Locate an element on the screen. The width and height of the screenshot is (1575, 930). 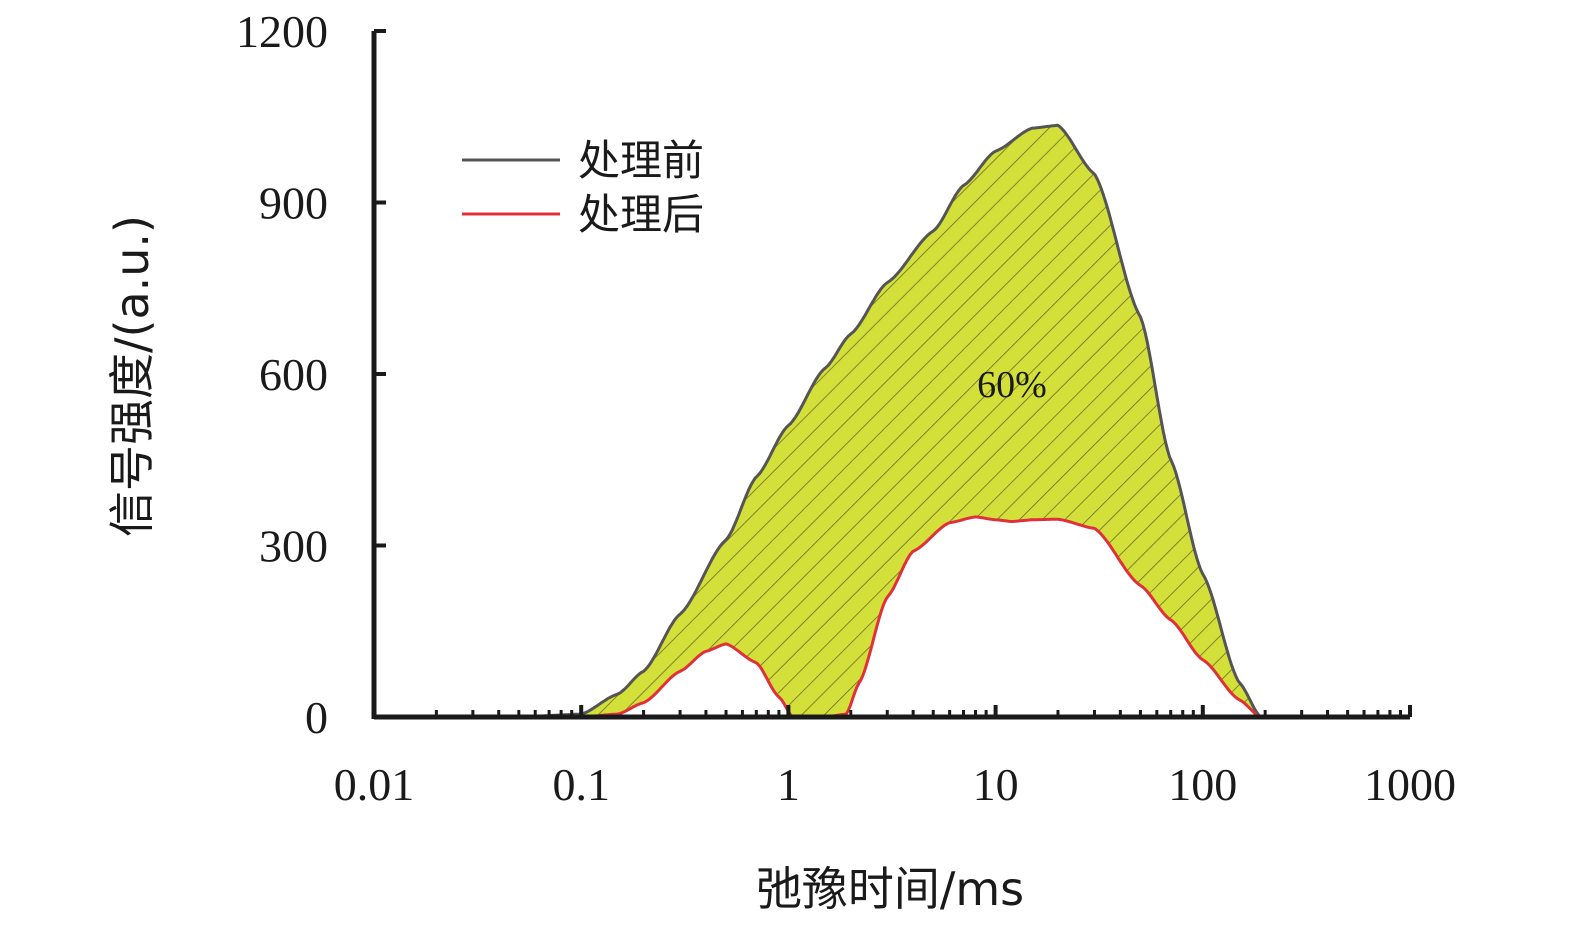
x-axis-title: 弛豫时间/ms is located at coordinates (890, 889).